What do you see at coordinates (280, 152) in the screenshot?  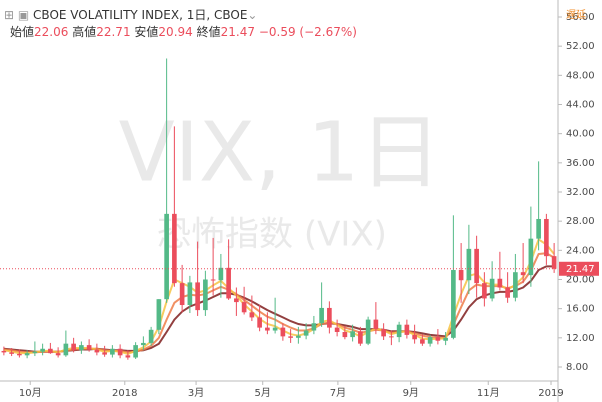 I see `watermark: VIX, 1日` at bounding box center [280, 152].